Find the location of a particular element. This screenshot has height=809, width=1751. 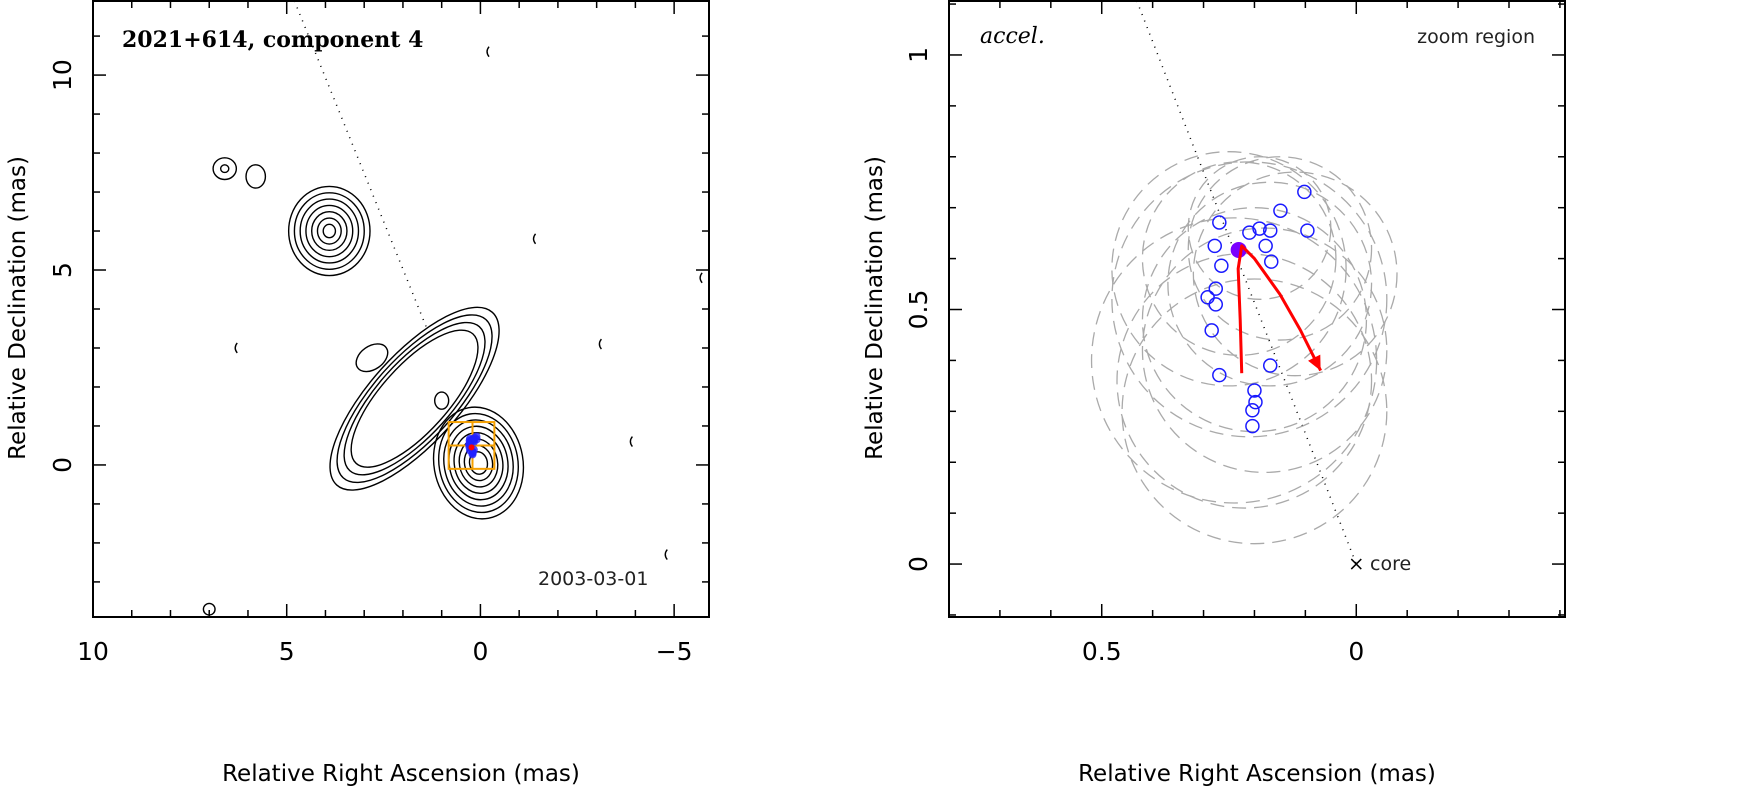

zoom-region-label: zoom region is located at coordinates (1476, 37).